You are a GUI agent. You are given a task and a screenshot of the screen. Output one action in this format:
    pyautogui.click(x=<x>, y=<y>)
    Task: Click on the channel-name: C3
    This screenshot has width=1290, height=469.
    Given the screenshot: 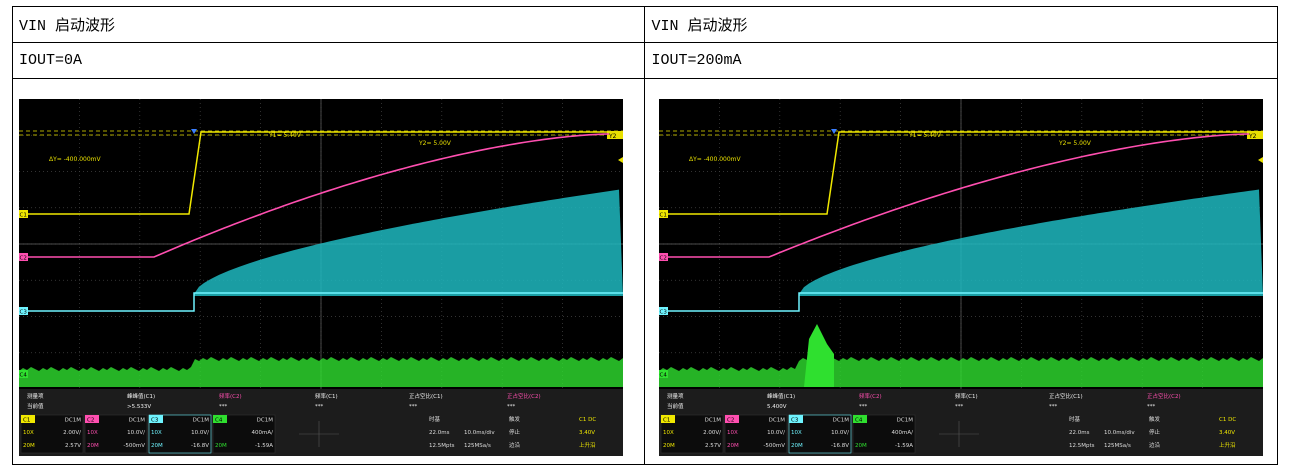 What is the action you would take?
    pyautogui.click(x=155, y=421)
    